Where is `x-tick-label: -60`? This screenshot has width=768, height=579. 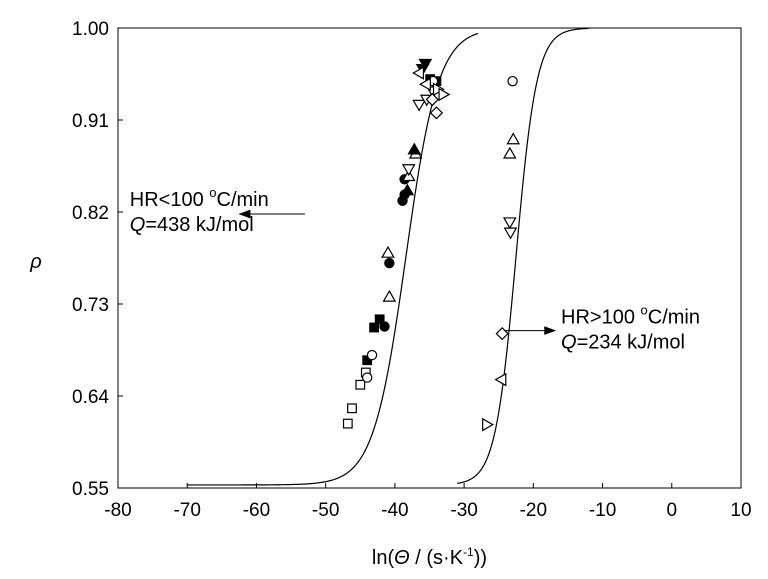
x-tick-label: -60 is located at coordinates (256, 510).